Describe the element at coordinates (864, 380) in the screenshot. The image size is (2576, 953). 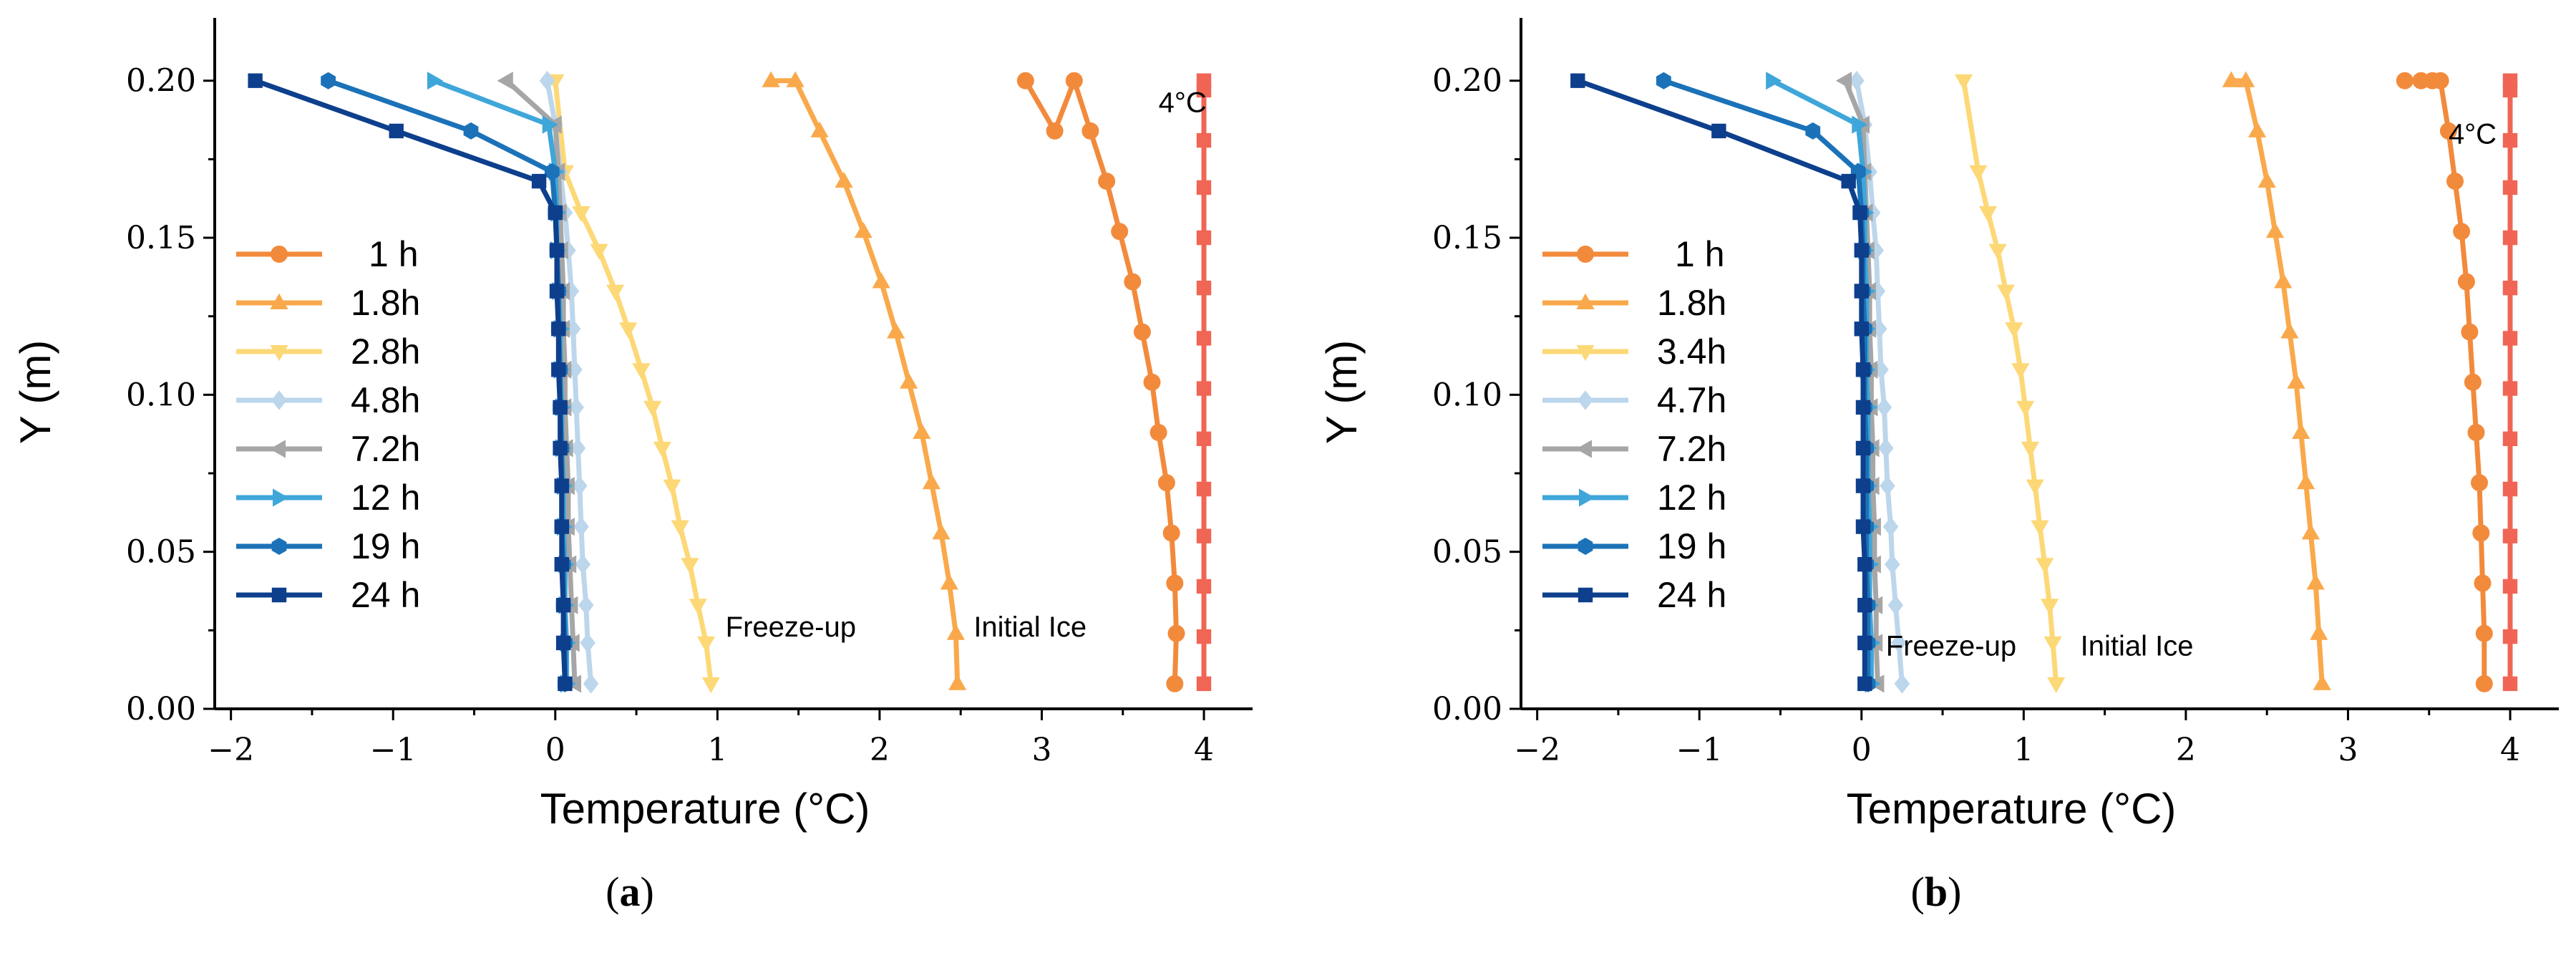
I see `series-1-8h` at that location.